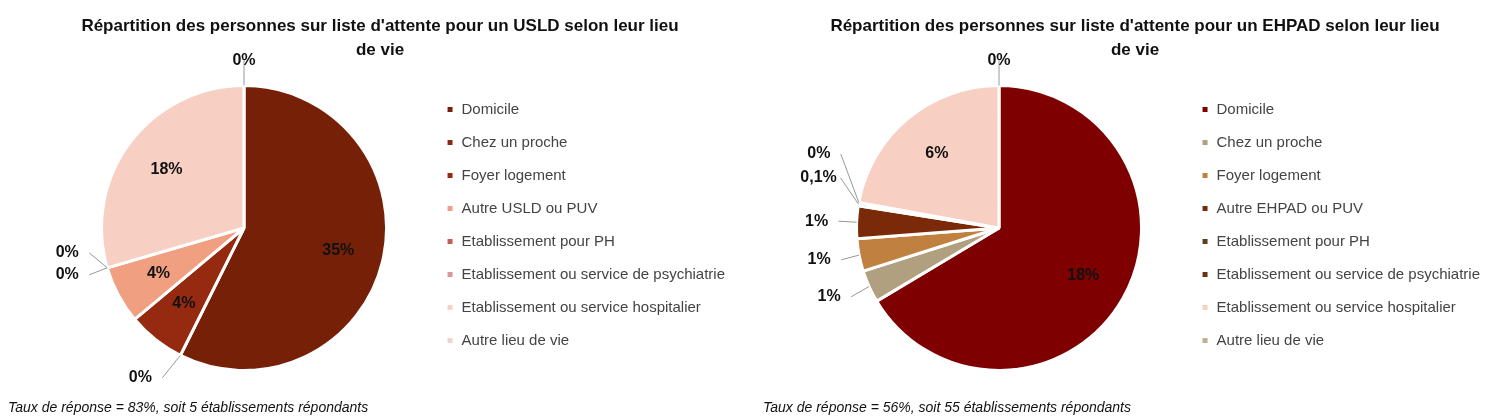 The height and width of the screenshot is (417, 1510). What do you see at coordinates (818, 177) in the screenshot?
I see `data-label: 0,1%` at bounding box center [818, 177].